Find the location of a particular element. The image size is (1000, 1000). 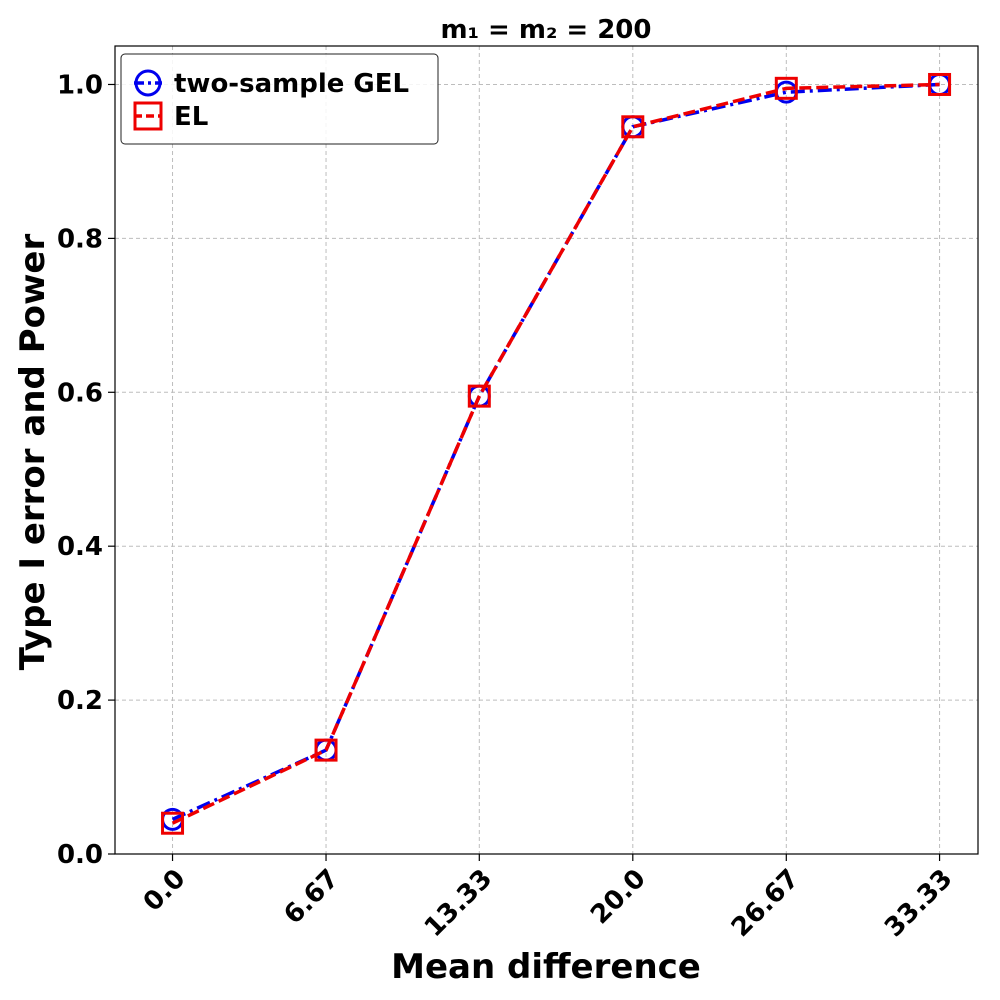

legend-entry: EL is located at coordinates (170, 116).